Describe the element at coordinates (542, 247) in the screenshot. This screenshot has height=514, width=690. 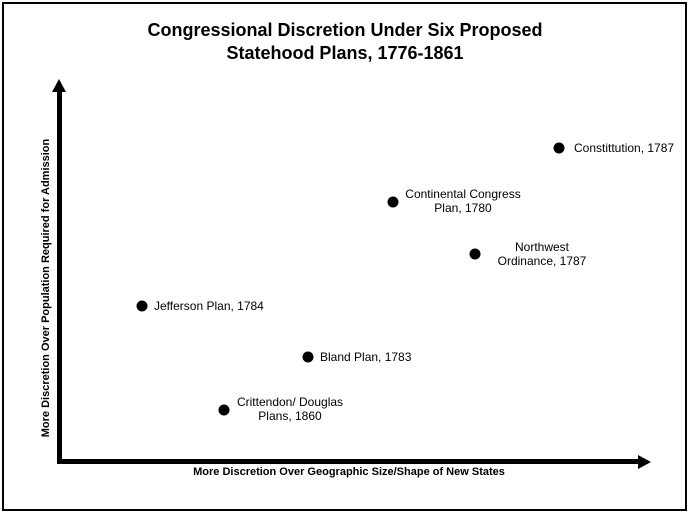
I see `data-point-label-line: Northwest` at that location.